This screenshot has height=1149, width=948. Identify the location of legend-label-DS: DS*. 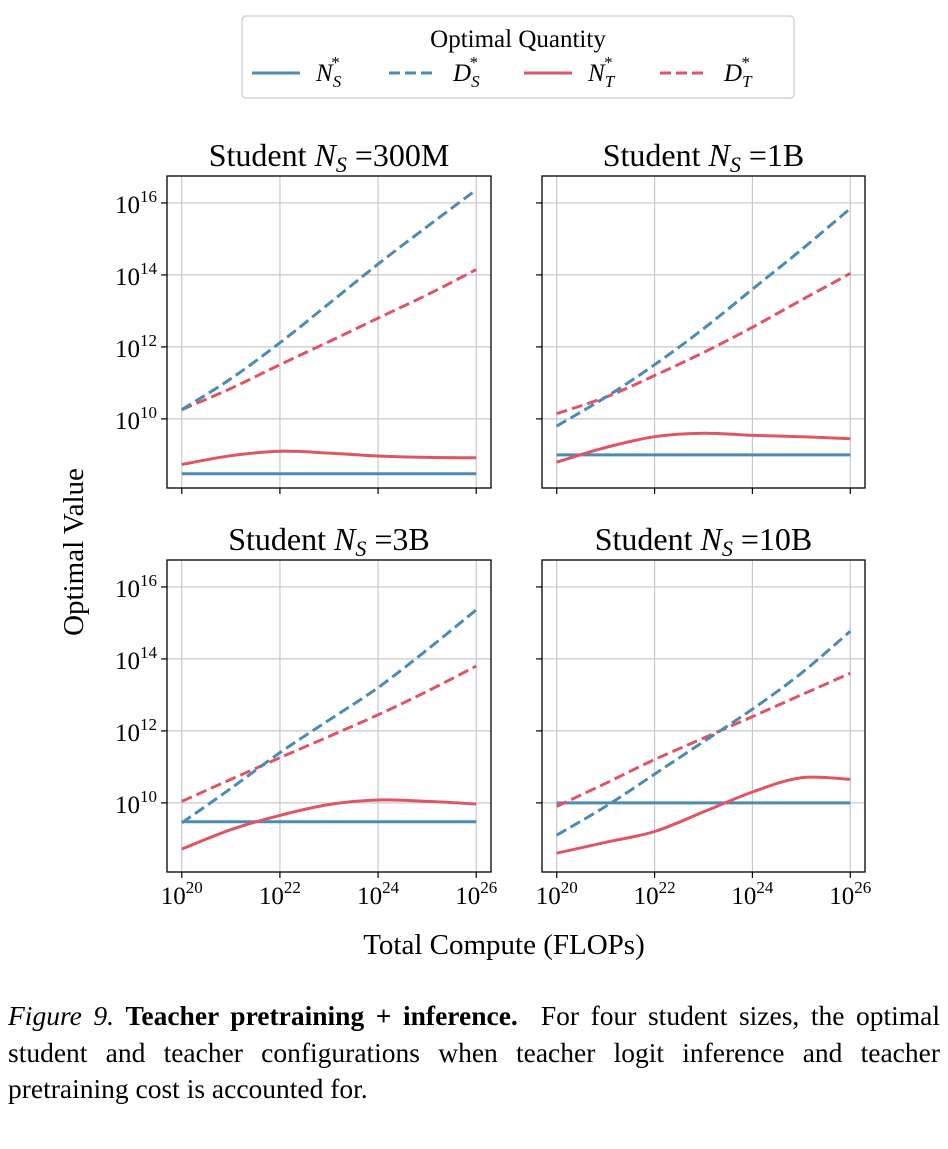
(466, 72).